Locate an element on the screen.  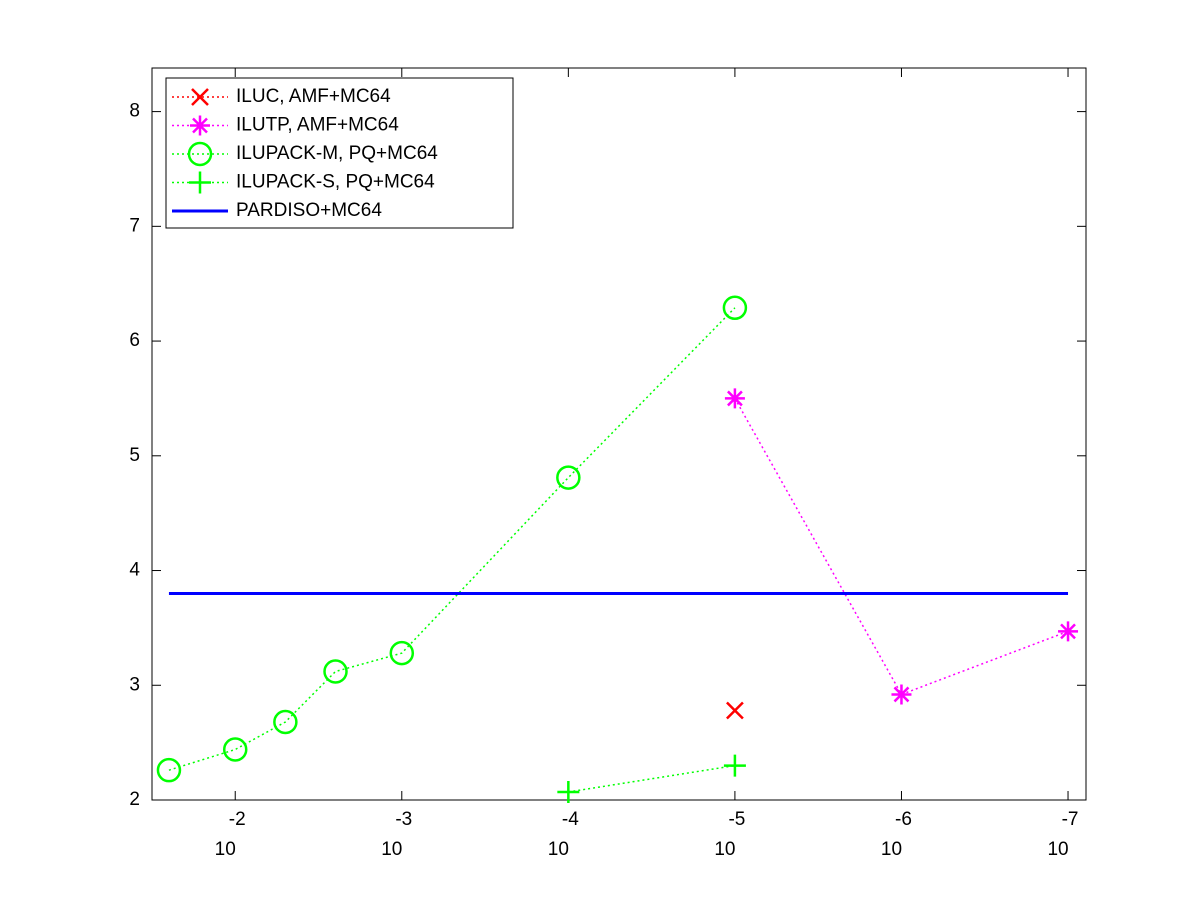
x-tick-exponent: -7 is located at coordinates (1070, 819).